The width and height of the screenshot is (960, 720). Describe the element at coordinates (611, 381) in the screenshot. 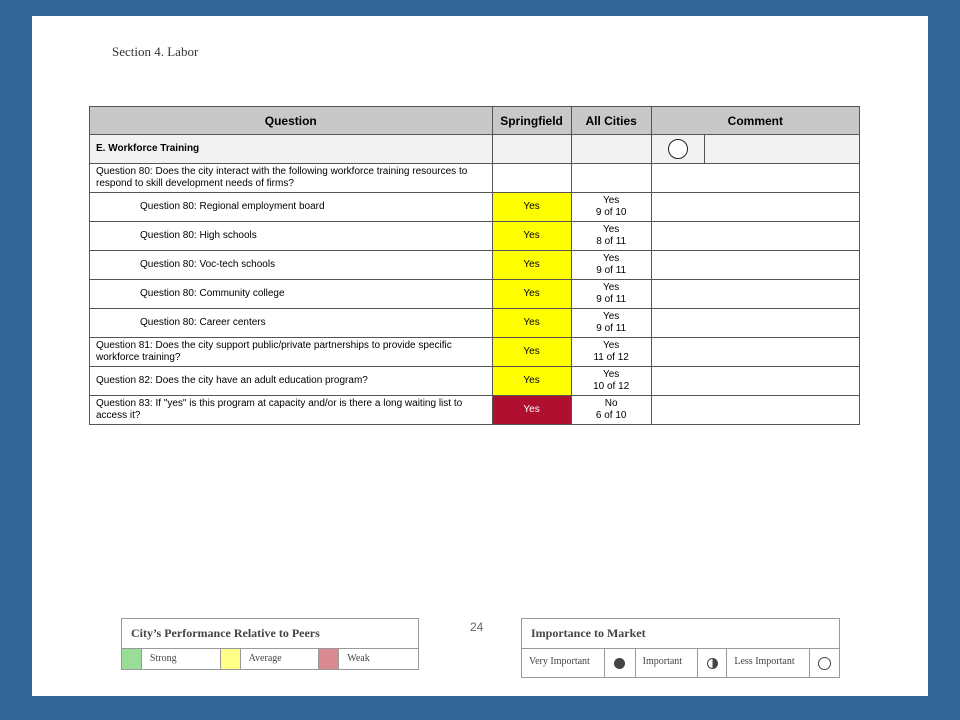

I see `all-cities-cell: Yes 10 of 12` at that location.